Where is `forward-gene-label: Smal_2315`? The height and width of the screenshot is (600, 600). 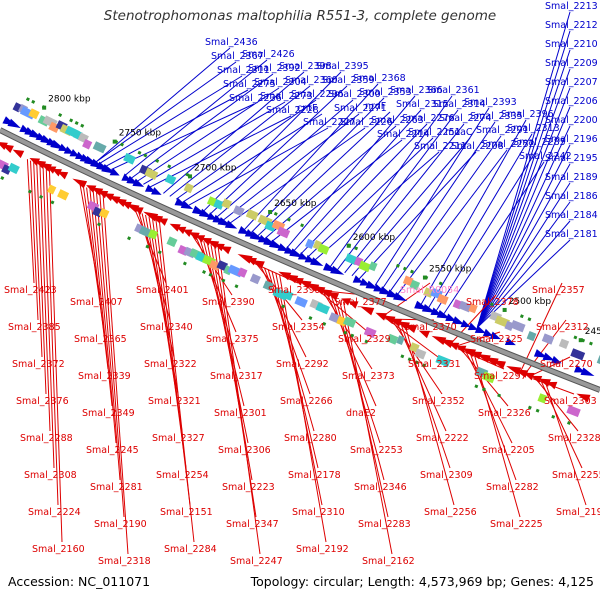 forward-gene-label: Smal_2315 is located at coordinates (422, 104).